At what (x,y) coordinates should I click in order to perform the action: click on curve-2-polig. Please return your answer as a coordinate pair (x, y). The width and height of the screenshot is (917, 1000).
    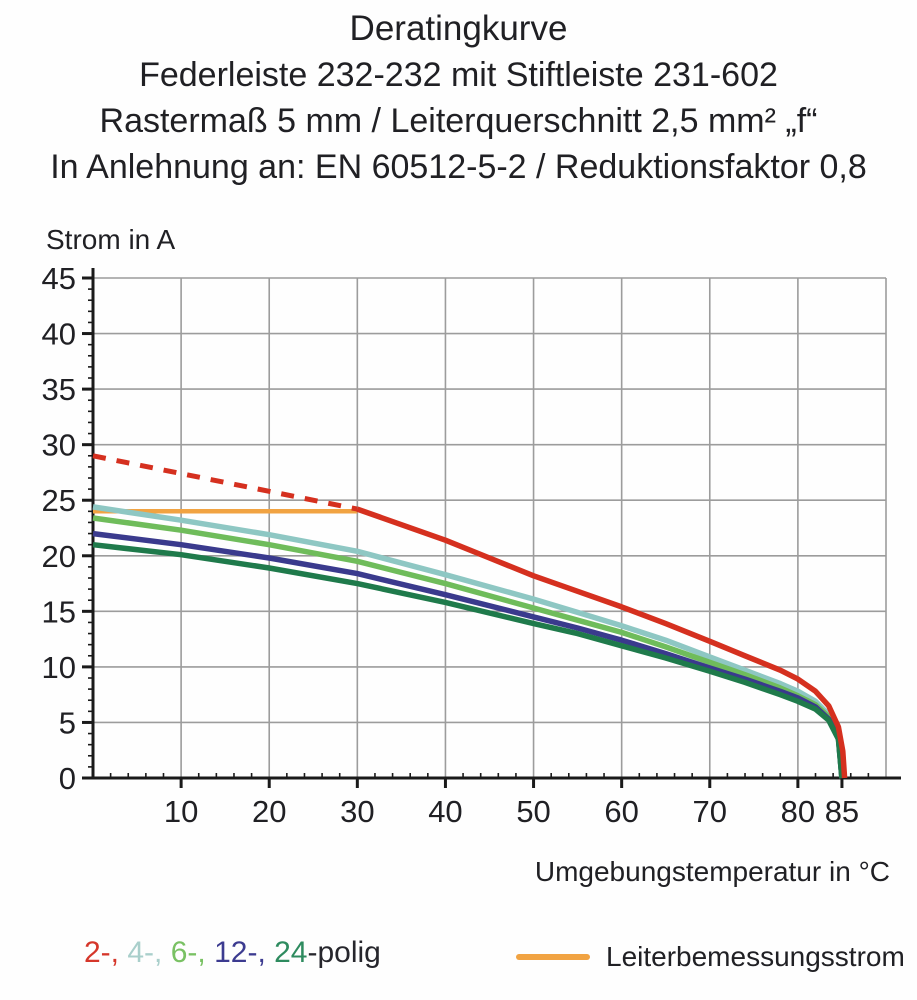
    Looking at the image, I should click on (602, 642).